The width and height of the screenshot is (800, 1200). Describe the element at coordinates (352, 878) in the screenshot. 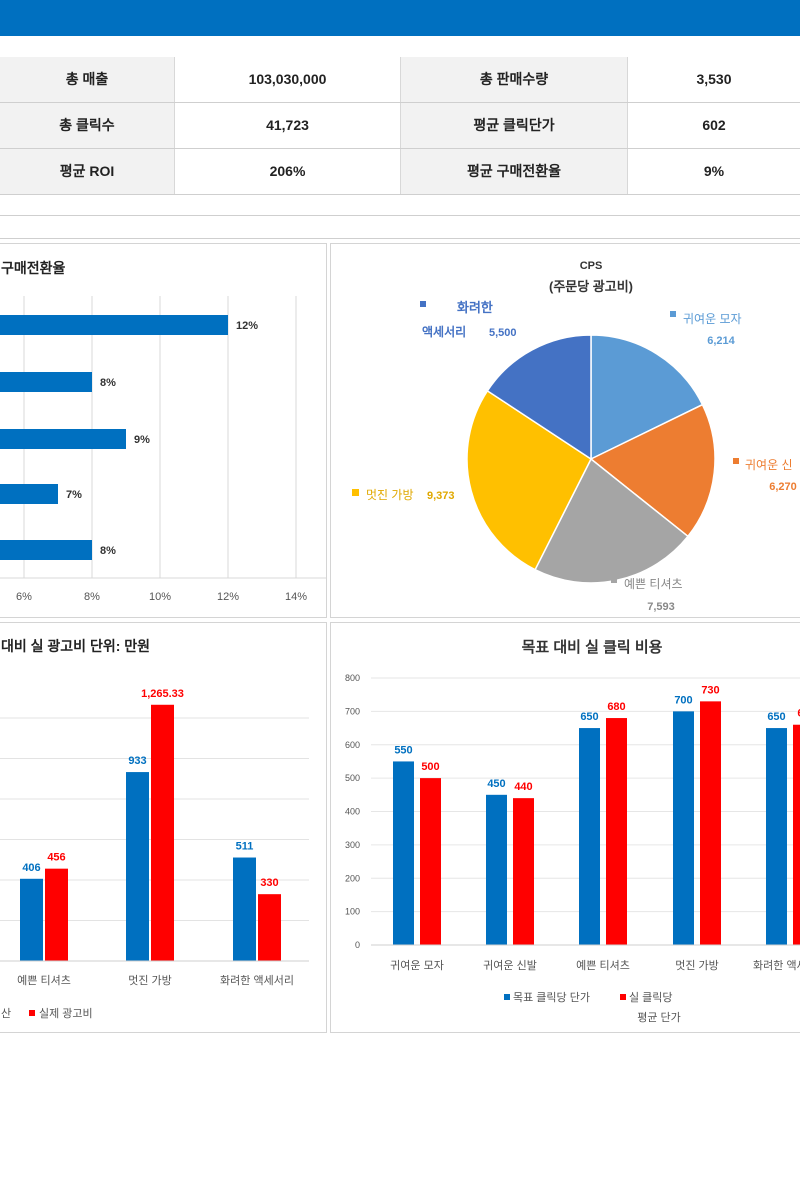

I see `y-tick-label: 200` at that location.